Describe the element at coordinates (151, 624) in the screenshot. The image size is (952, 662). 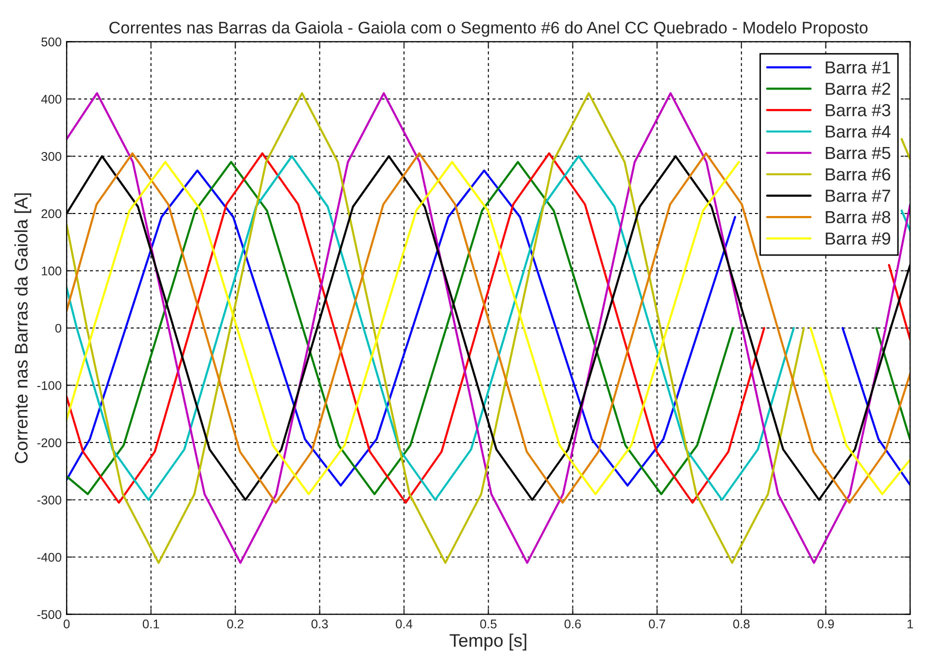
I see `x-tick-label: 0.1` at that location.